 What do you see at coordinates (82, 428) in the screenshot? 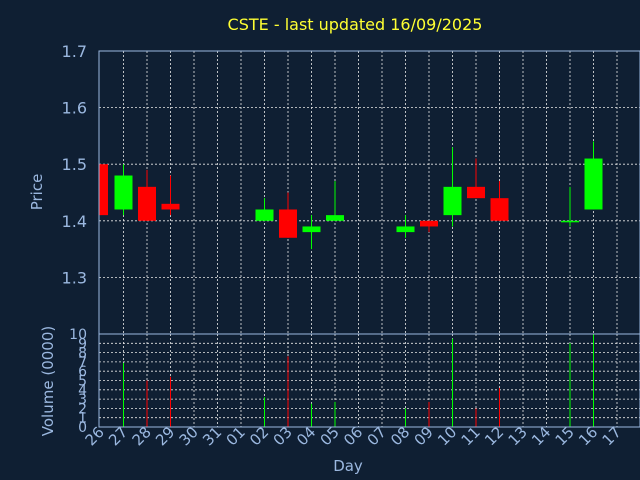
I see `volume-tick-label: 0` at bounding box center [82, 428].